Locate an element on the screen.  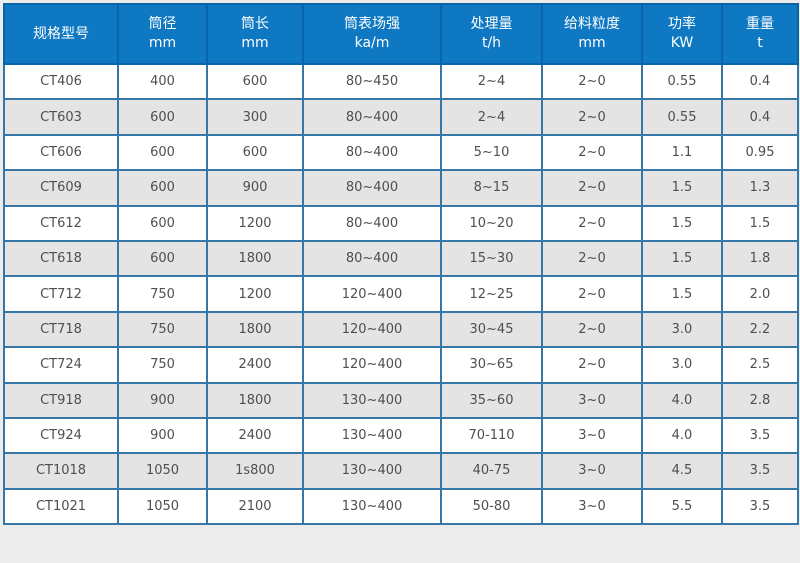
model-cell: CT924 is located at coordinates (61, 435).